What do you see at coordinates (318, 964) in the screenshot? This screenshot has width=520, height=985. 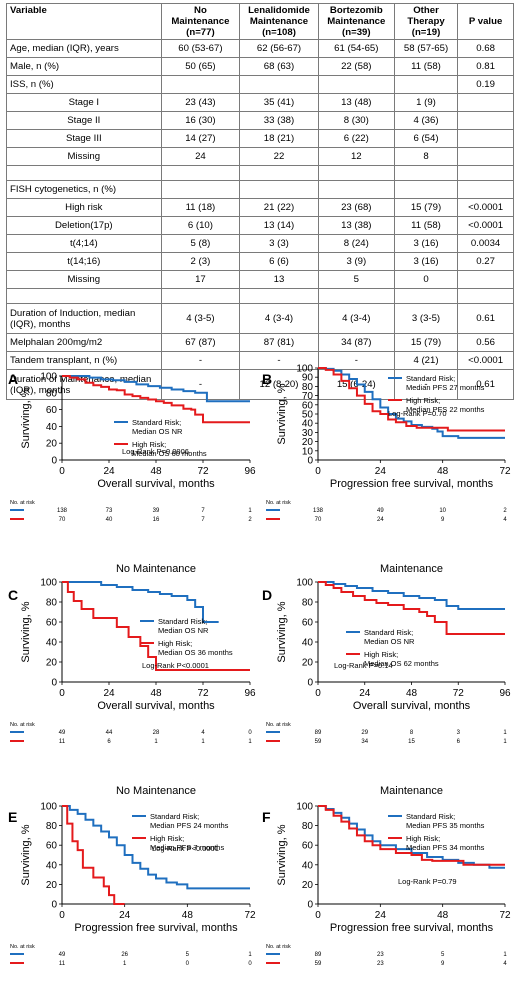 I see `risk-count: 59` at bounding box center [318, 964].